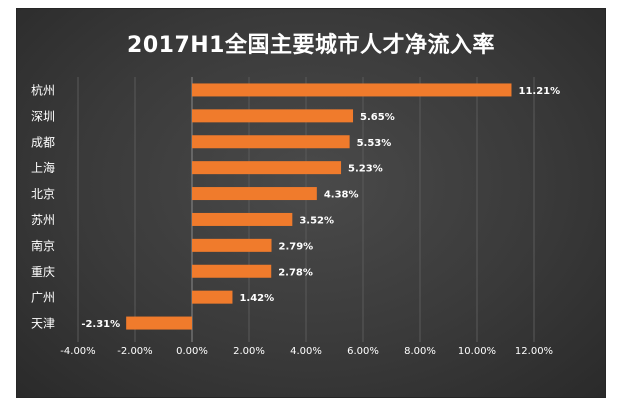 This screenshot has width=618, height=406. Describe the element at coordinates (134, 351) in the screenshot. I see `x-tick-label: -2.00%` at that location.